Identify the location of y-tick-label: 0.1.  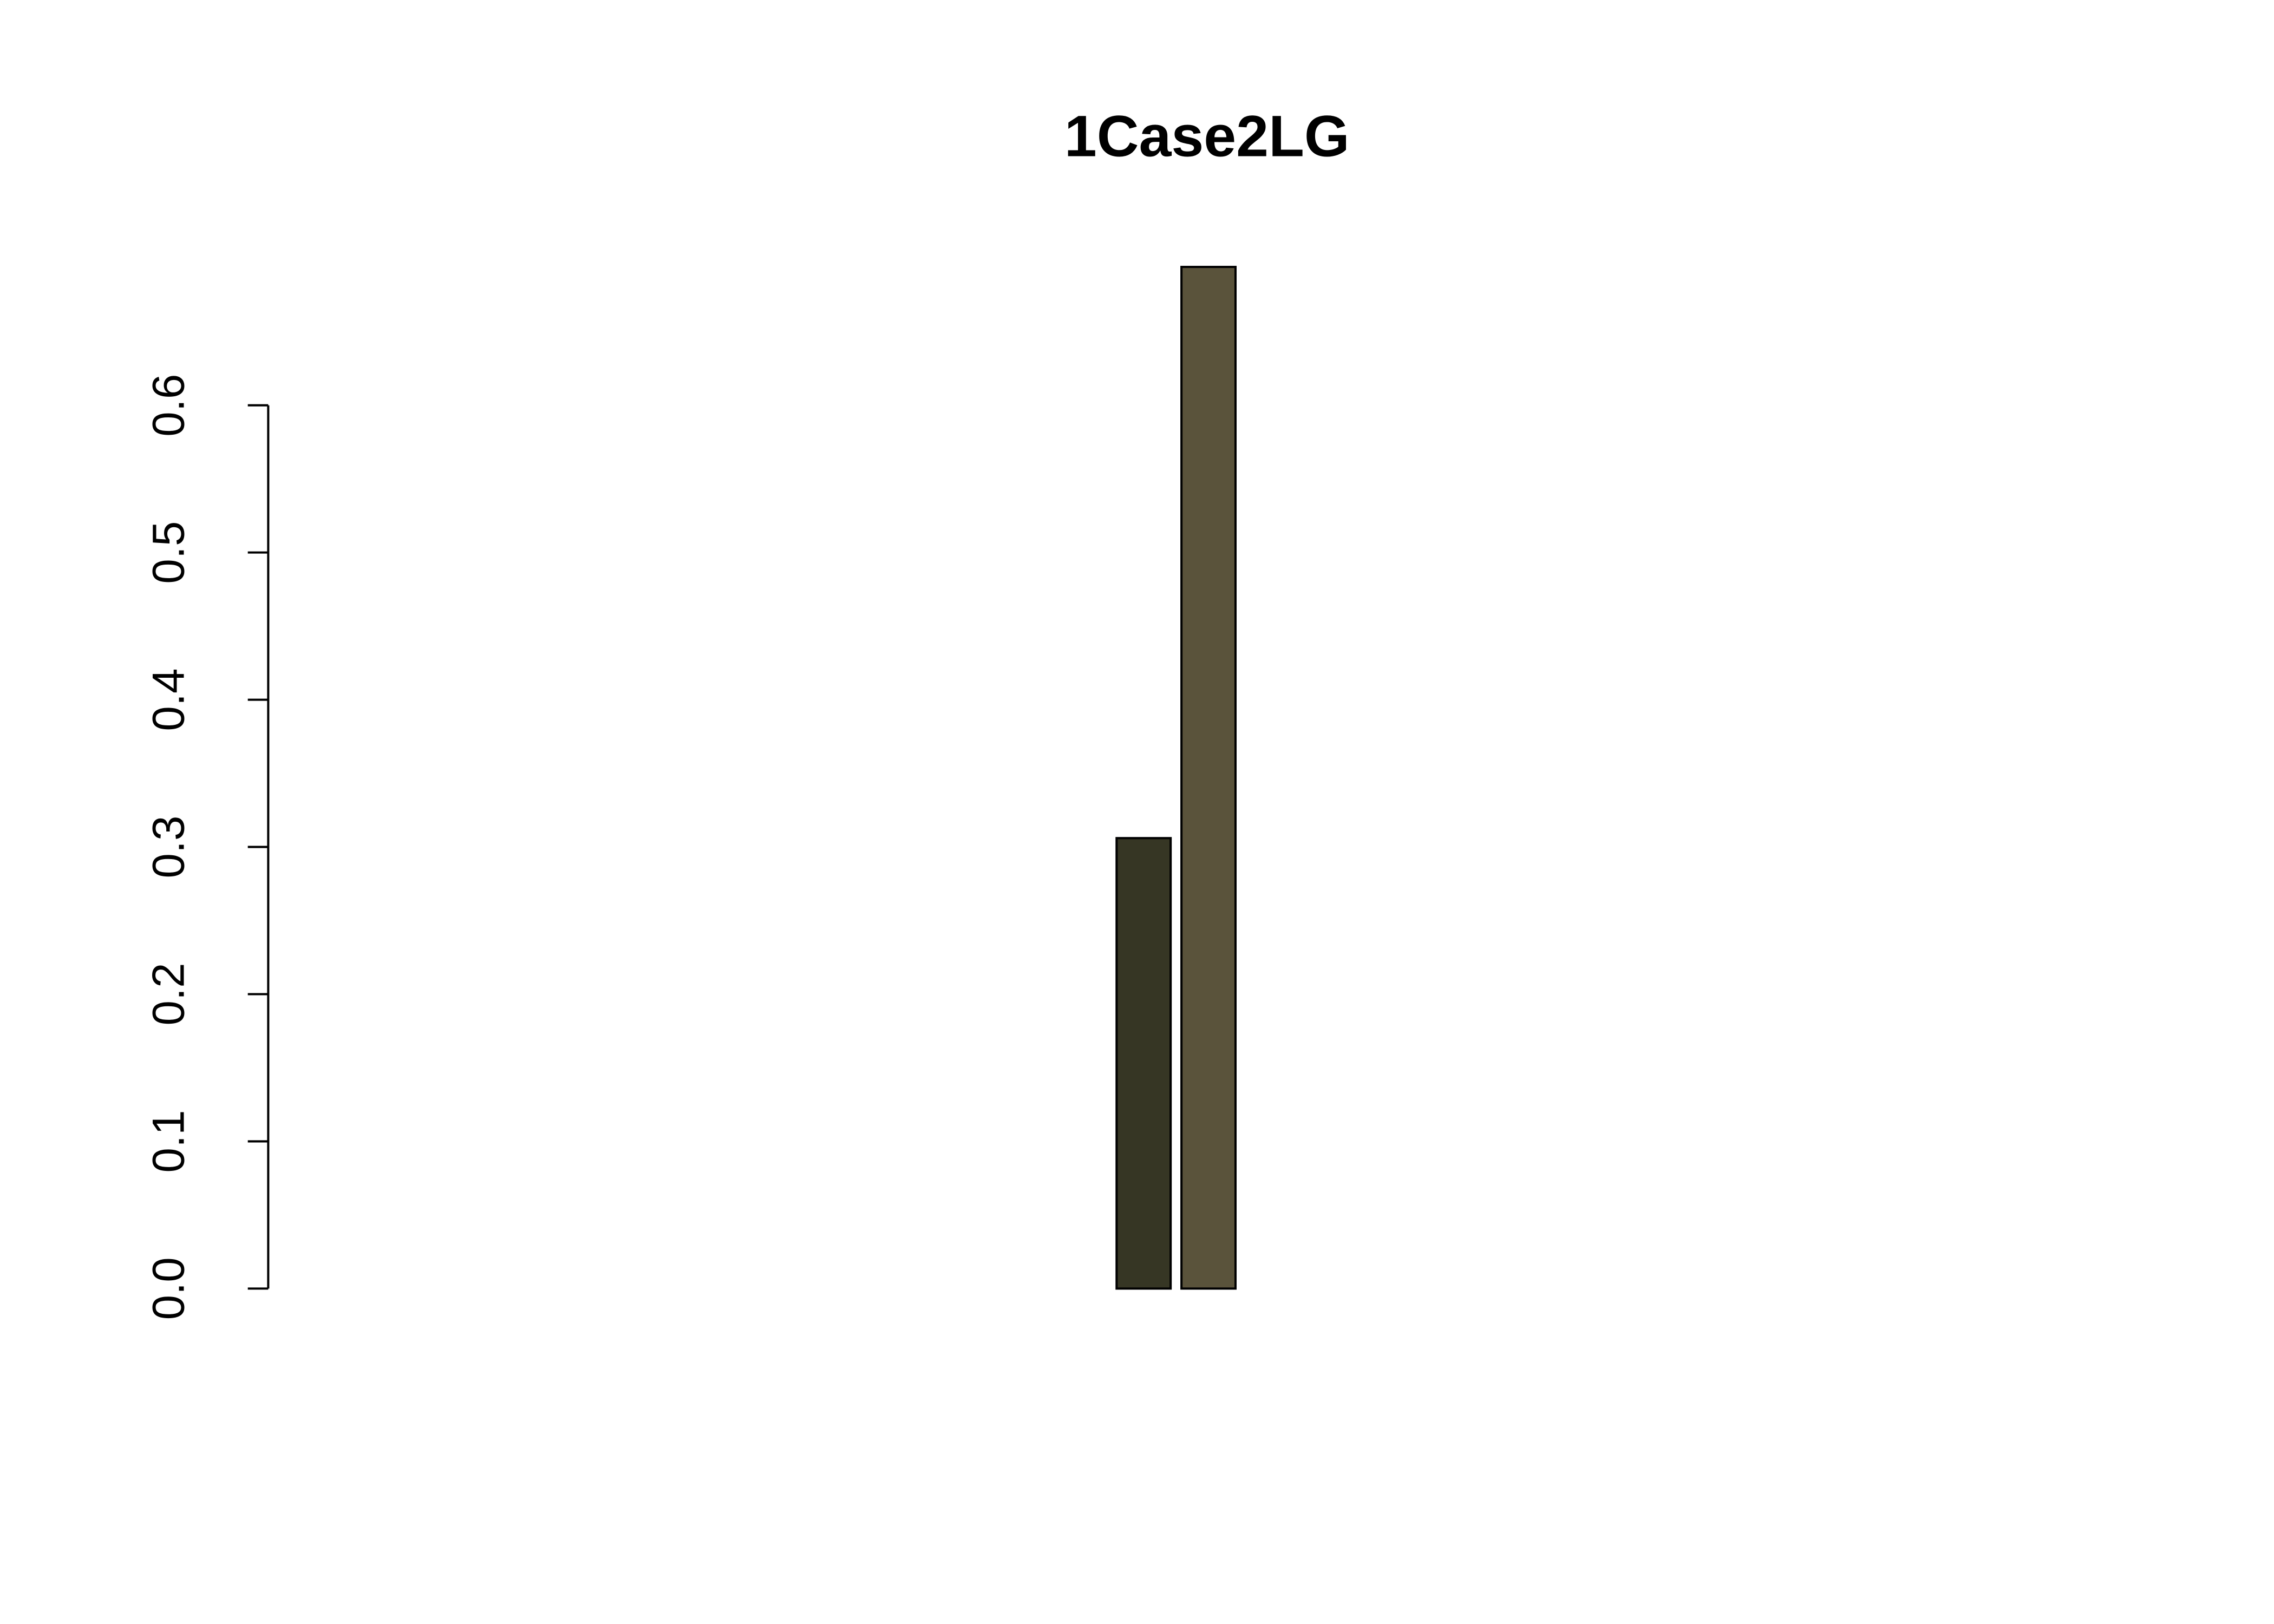
(169, 1141).